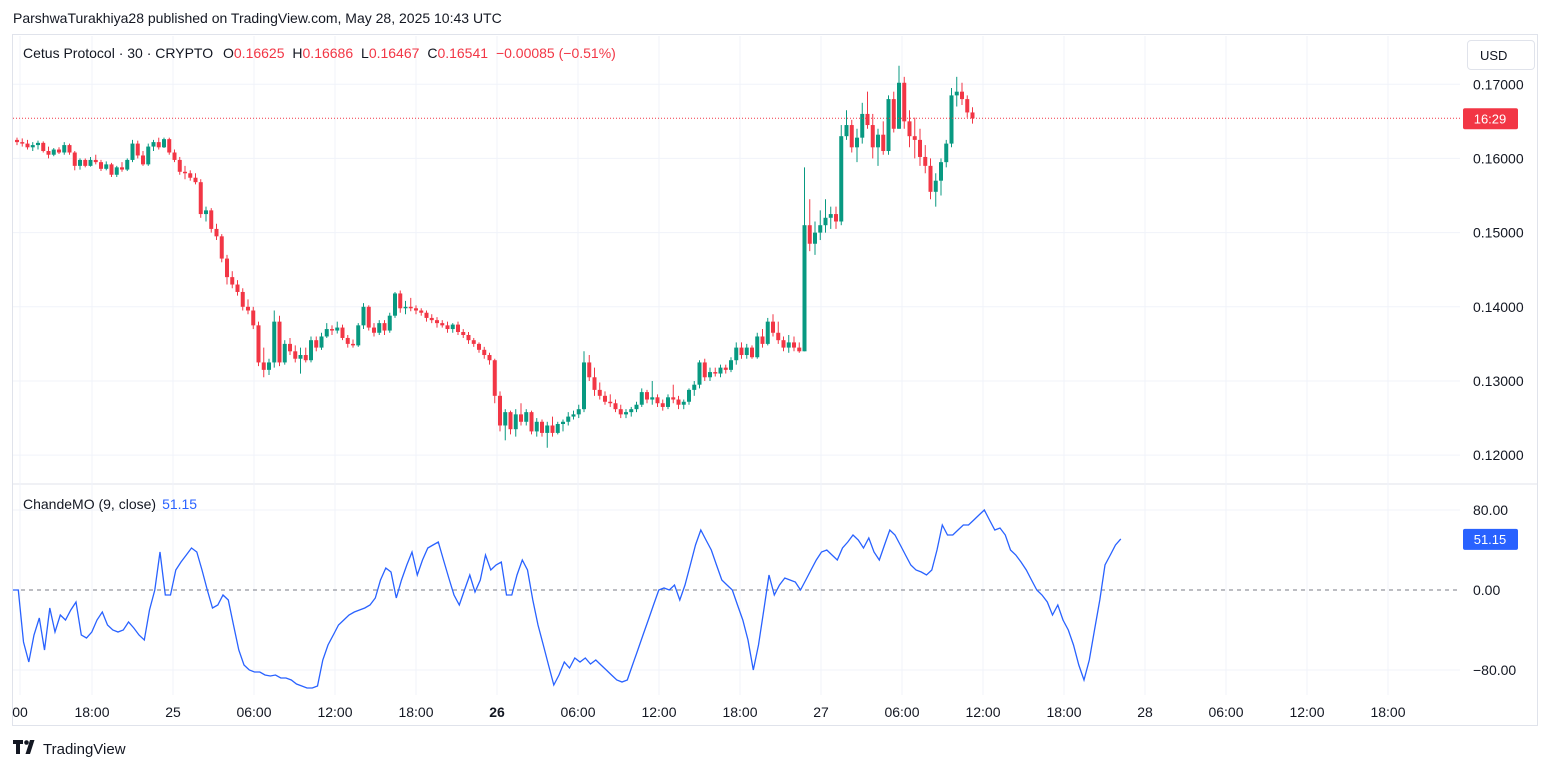 This screenshot has width=1553, height=772. I want to click on price-tick-label: 0.15000, so click(1498, 233).